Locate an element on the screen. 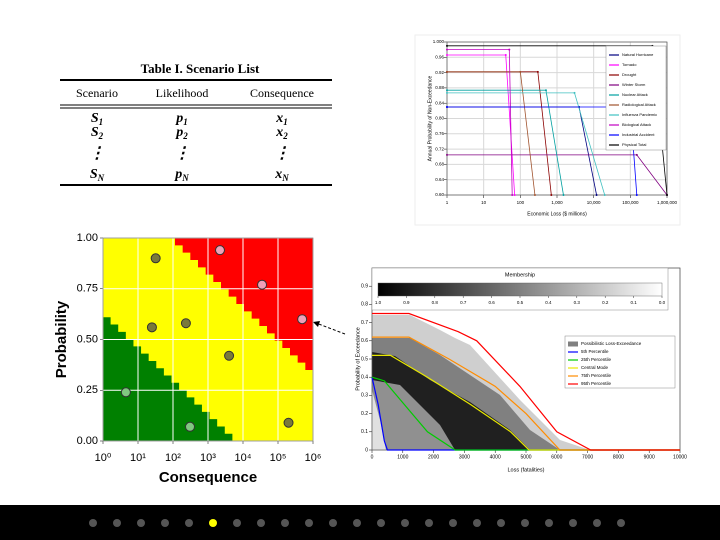 The image size is (720, 540). y-tick-label: 0.96 is located at coordinates (439, 56).